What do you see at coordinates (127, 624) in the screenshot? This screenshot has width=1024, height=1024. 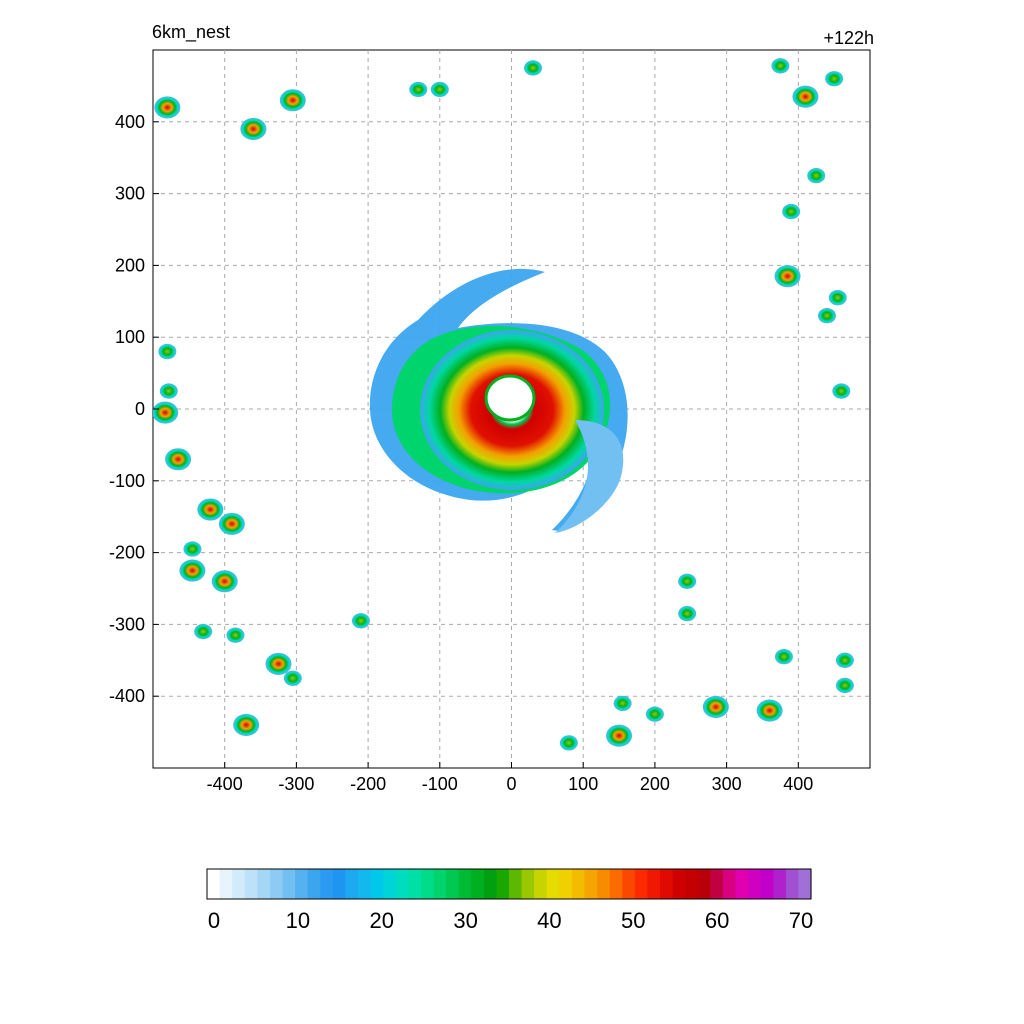 I see `y-tick-label: -300` at bounding box center [127, 624].